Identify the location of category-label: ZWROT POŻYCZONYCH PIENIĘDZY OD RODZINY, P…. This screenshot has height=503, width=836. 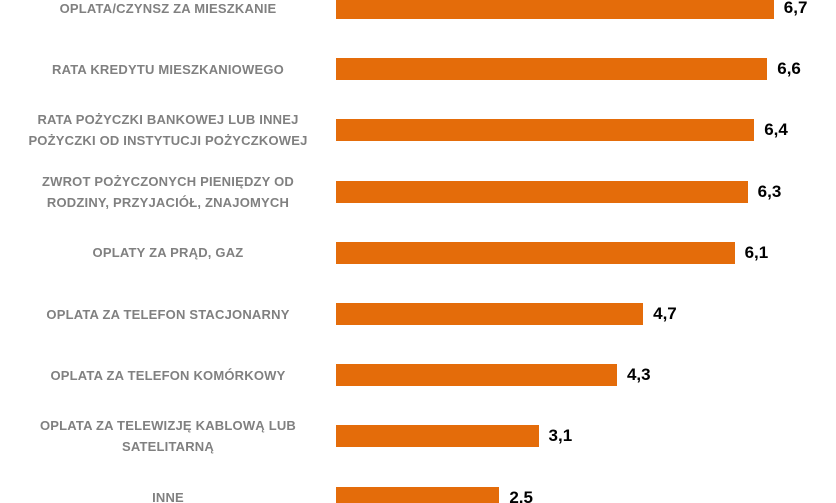
(168, 191).